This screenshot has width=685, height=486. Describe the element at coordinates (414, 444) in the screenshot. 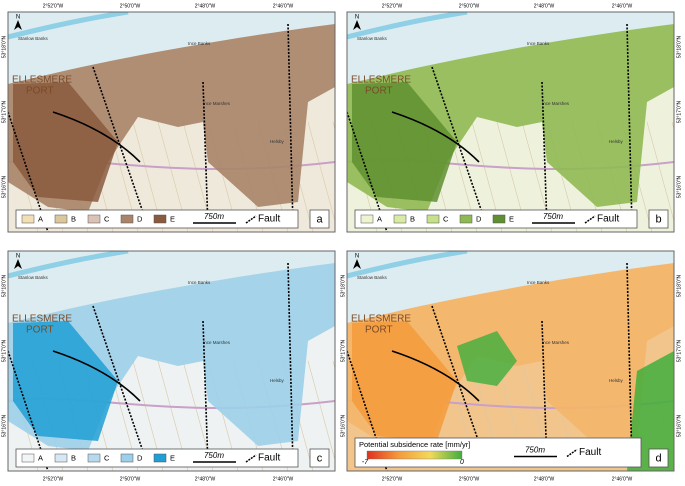

I see `colorbar-title: Potential subsidence rate [mm/yr]` at that location.